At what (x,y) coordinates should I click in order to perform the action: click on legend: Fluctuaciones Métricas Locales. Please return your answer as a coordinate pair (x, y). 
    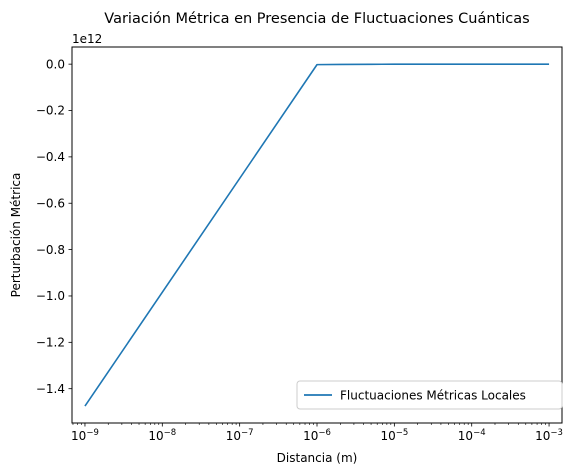
    Looking at the image, I should click on (429, 395).